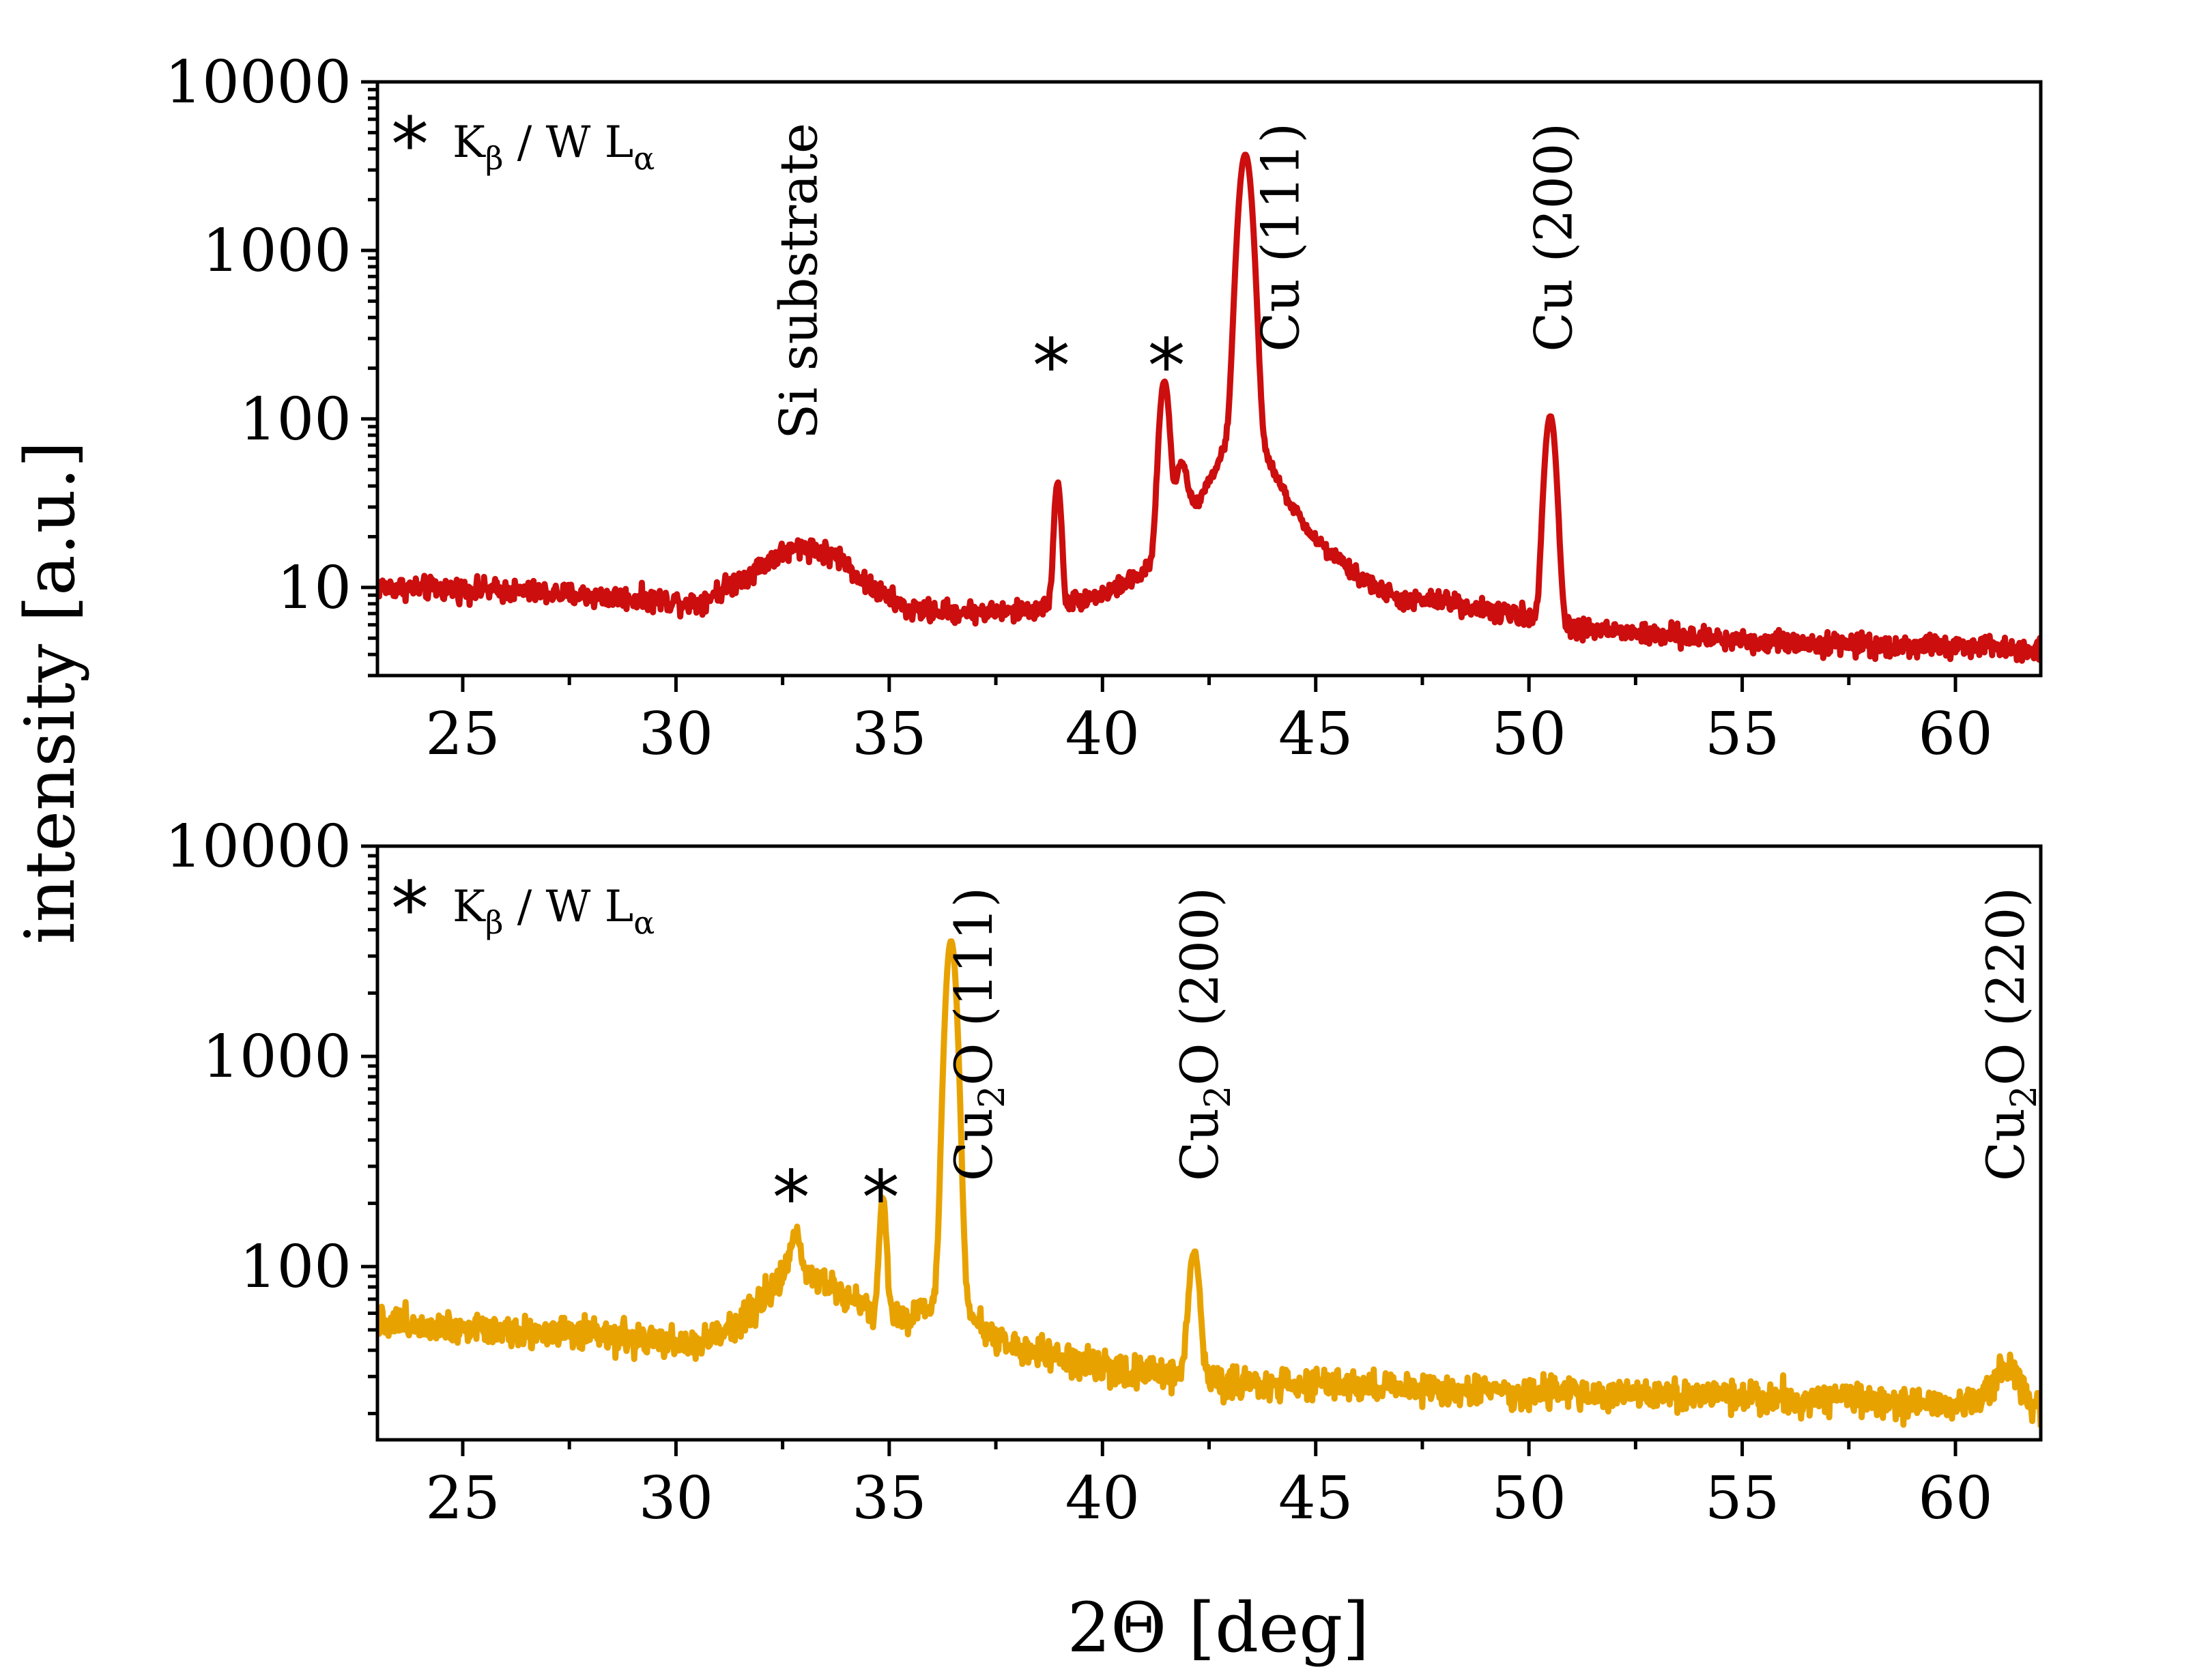  I want to click on bottom-x-tick-label: 35, so click(889, 1498).